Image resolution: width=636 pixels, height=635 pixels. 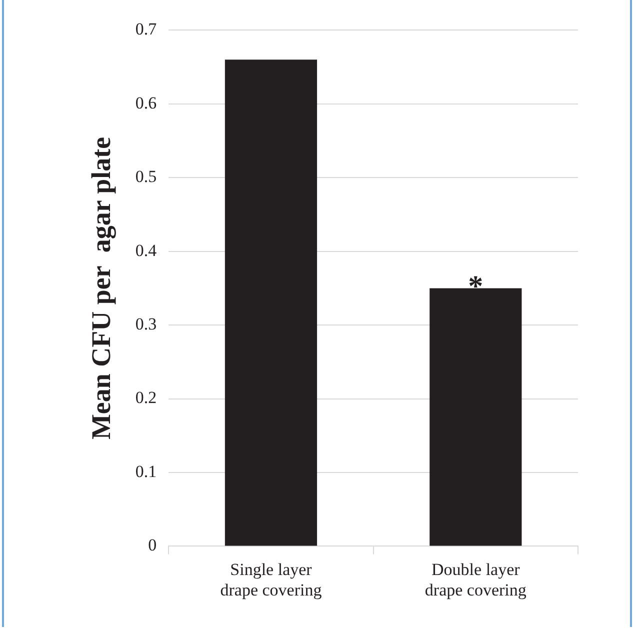 What do you see at coordinates (152, 545) in the screenshot?
I see `y-tick-label: 0` at bounding box center [152, 545].